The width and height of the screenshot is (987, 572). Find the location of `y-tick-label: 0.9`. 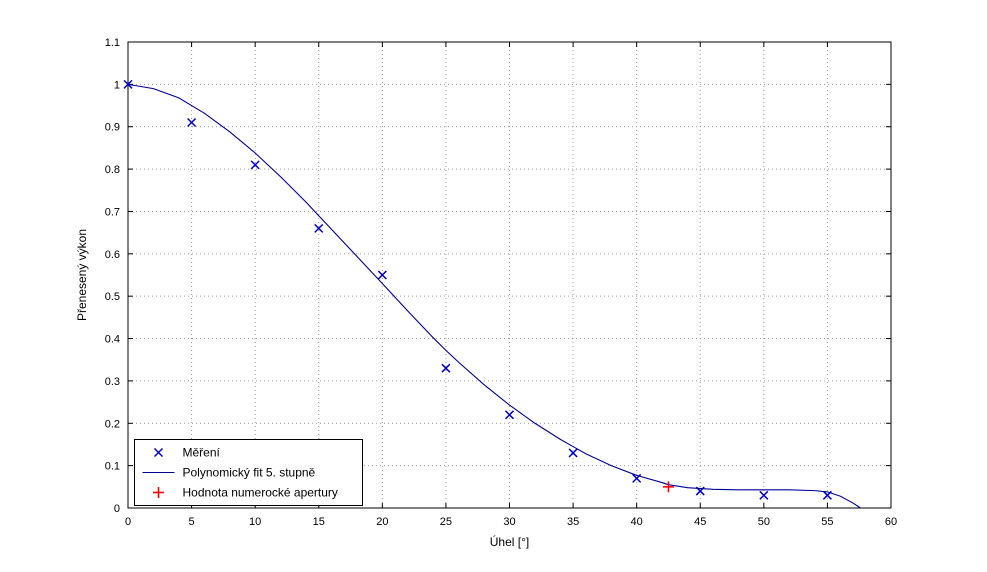

y-tick-label: 0.9 is located at coordinates (112, 128).